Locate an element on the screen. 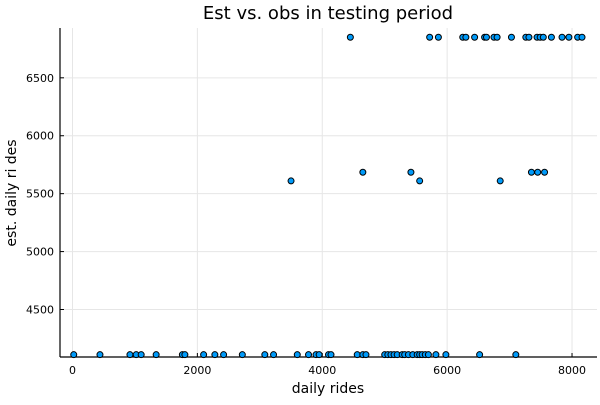  y-tick-label: 6000 is located at coordinates (40, 136).